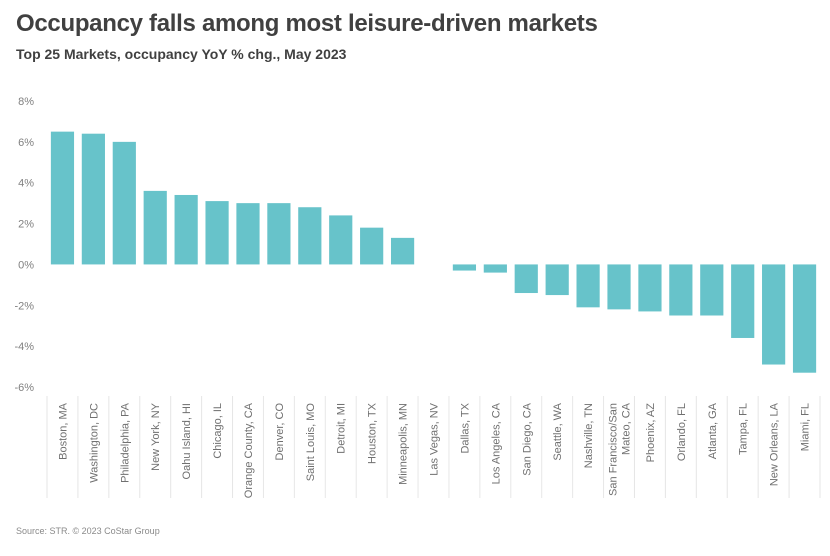 The height and width of the screenshot is (556, 830). I want to click on x-tick-label: New York, NY, so click(156, 436).